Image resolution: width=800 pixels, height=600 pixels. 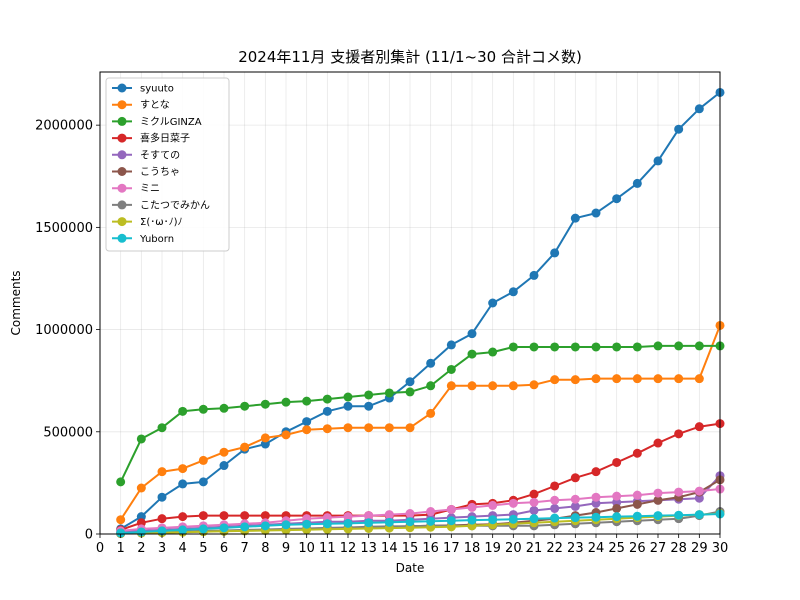 What do you see at coordinates (68, 432) in the screenshot?
I see `y-tick-label: 500000` at bounding box center [68, 432].